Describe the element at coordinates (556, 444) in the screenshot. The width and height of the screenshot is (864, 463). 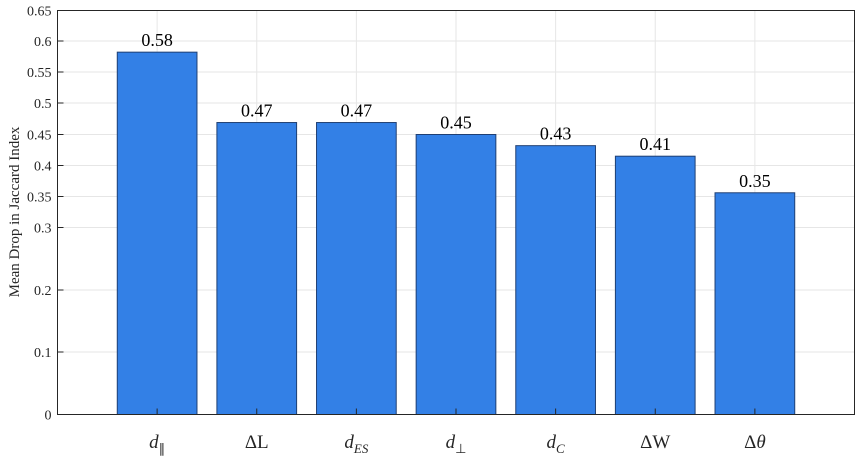
I see `x-tick-label: dC` at that location.